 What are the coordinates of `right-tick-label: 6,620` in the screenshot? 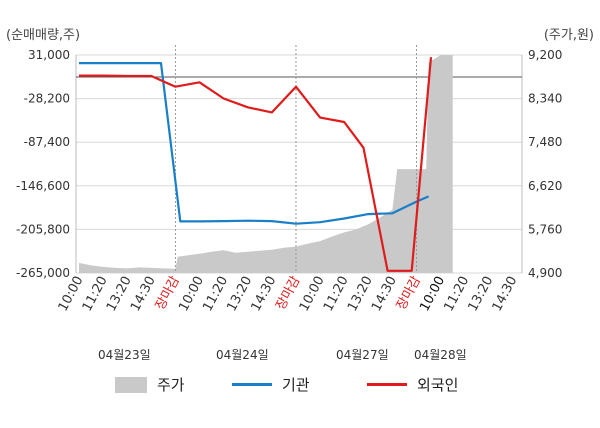 It's located at (545, 186).